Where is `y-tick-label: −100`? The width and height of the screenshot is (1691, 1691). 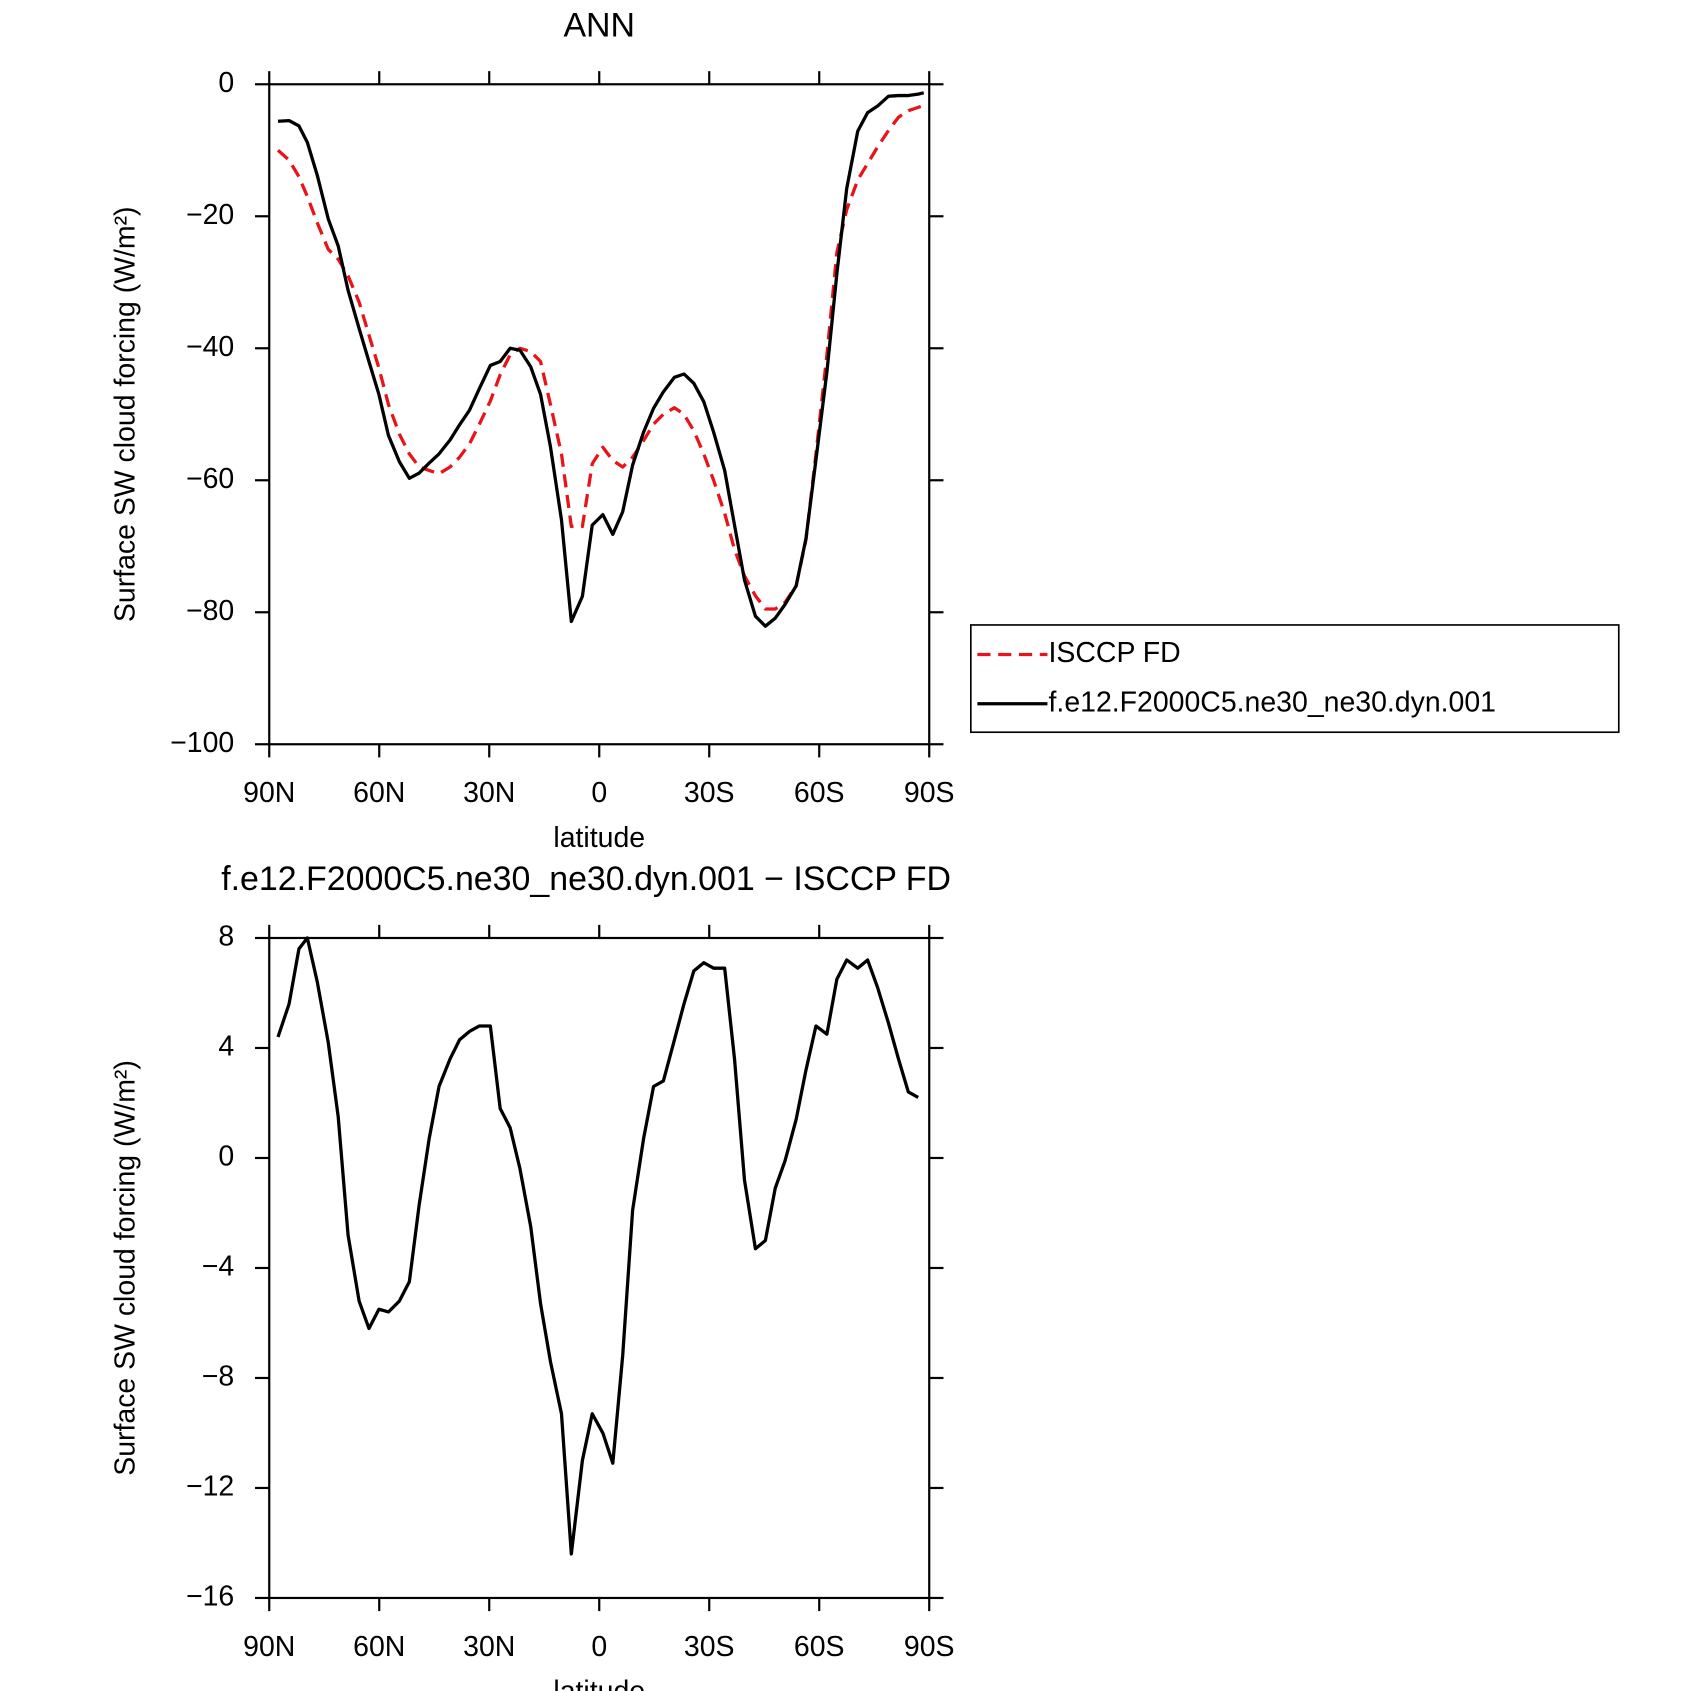
y-tick-label: −100 is located at coordinates (202, 743).